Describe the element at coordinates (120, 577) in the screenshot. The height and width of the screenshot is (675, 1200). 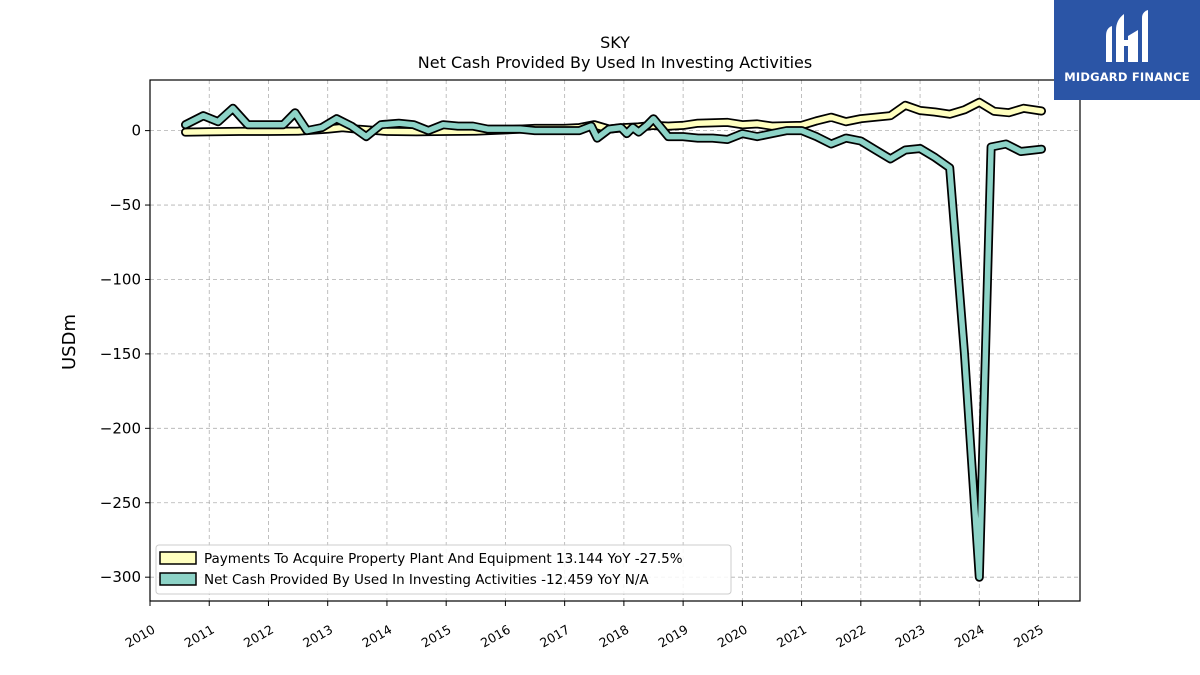
I see `y-tick-label: −300` at that location.